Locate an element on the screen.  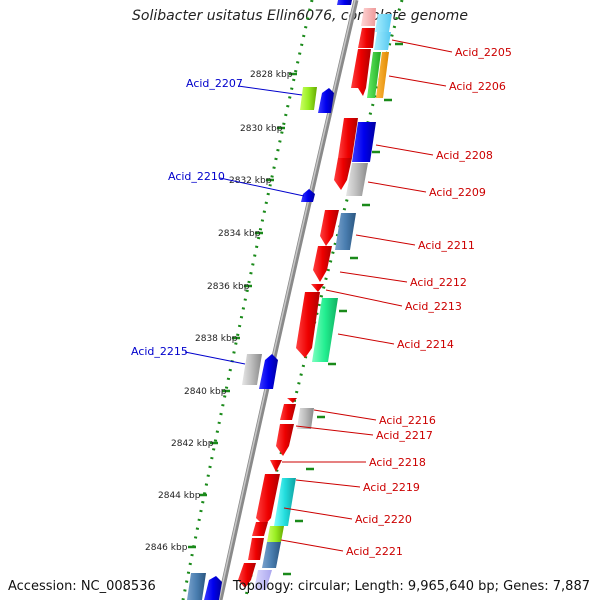
accession-text: Accession: NC_008536 is located at coordinates (82, 586).